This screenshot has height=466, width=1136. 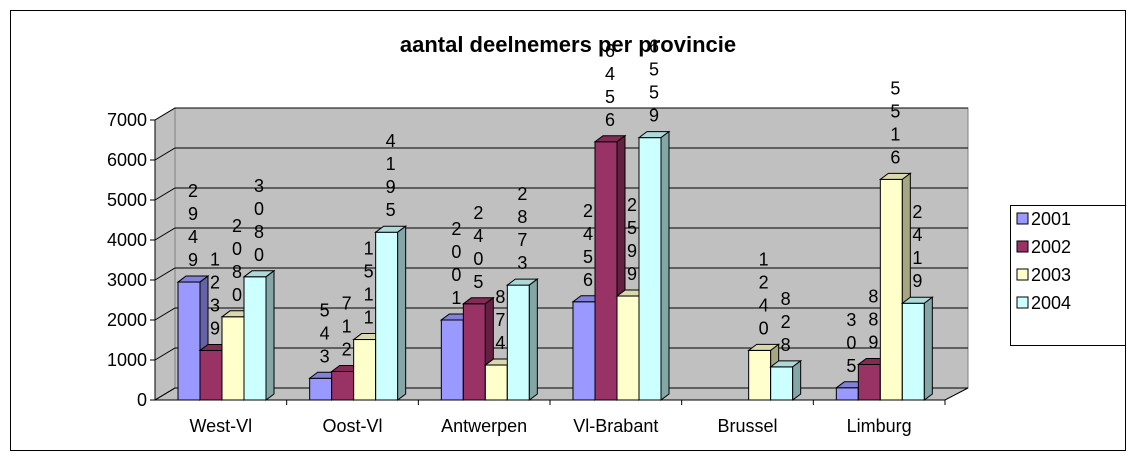 I want to click on y-tick-label: 5000, so click(x=127, y=200).